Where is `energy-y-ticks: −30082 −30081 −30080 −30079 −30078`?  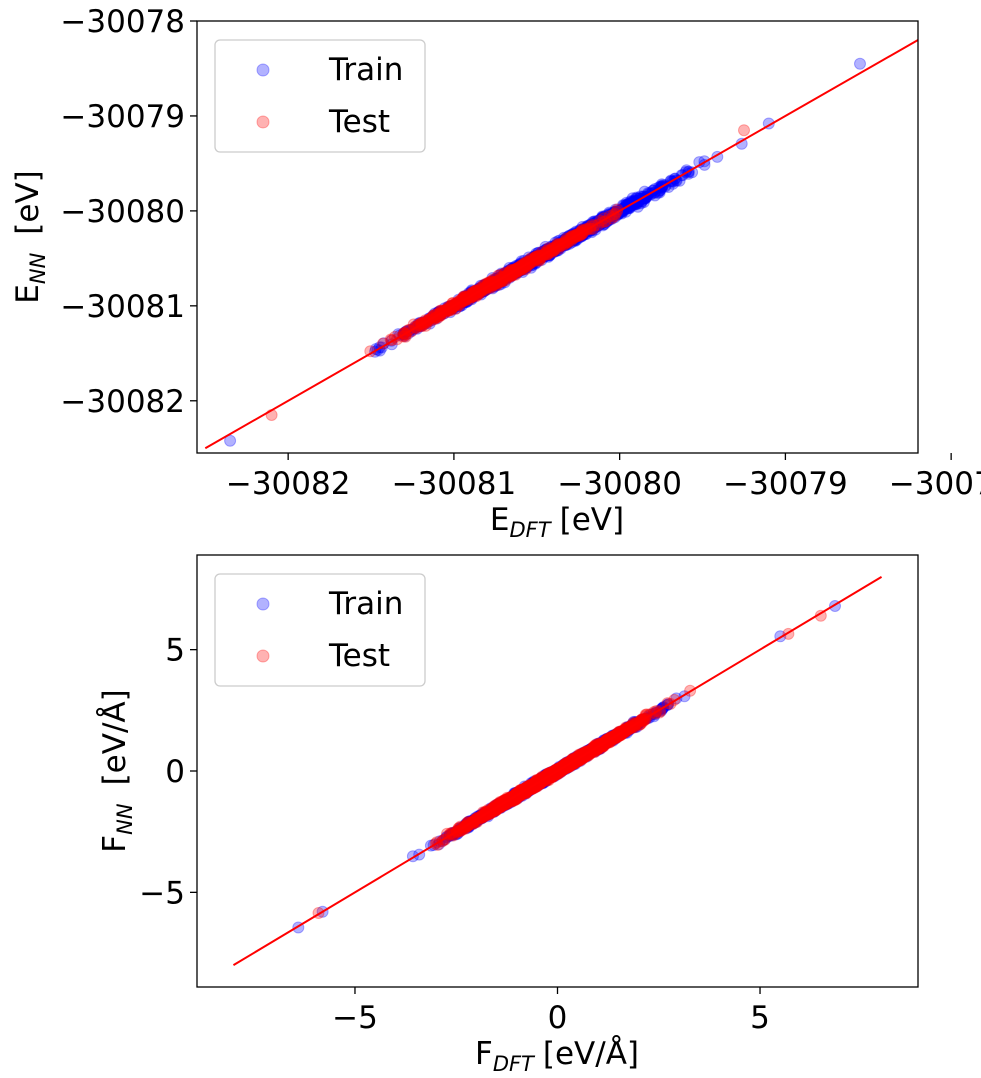 energy-y-ticks: −30082 −30081 −30080 −30079 −30078 is located at coordinates (128, 212).